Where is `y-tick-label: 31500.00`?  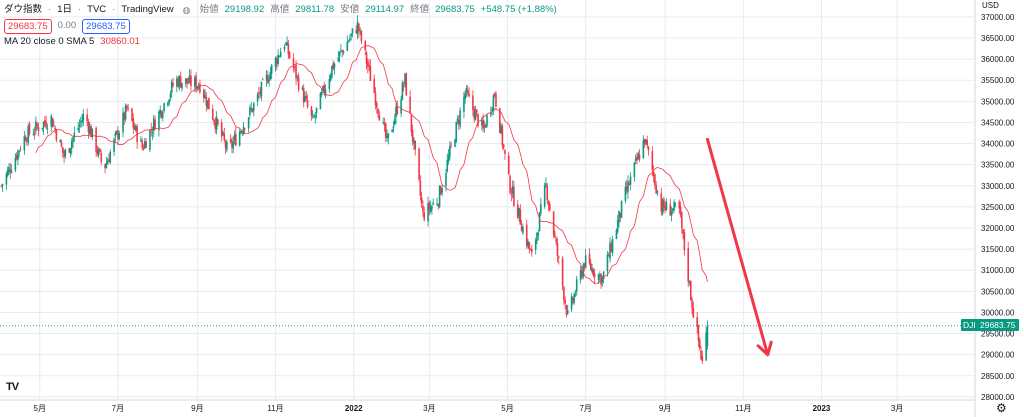 y-tick-label: 31500.00 is located at coordinates (998, 249).